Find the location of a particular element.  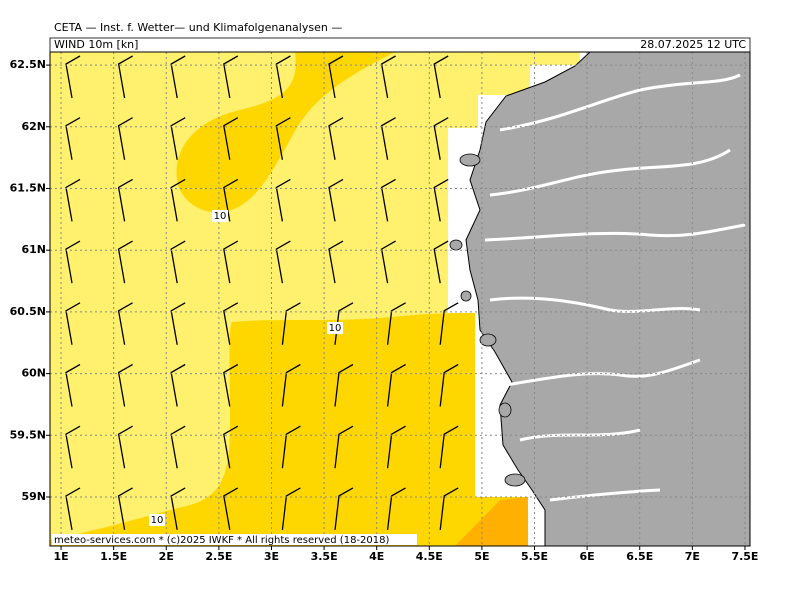

y-tick-label: 60N is located at coordinates (33, 373).